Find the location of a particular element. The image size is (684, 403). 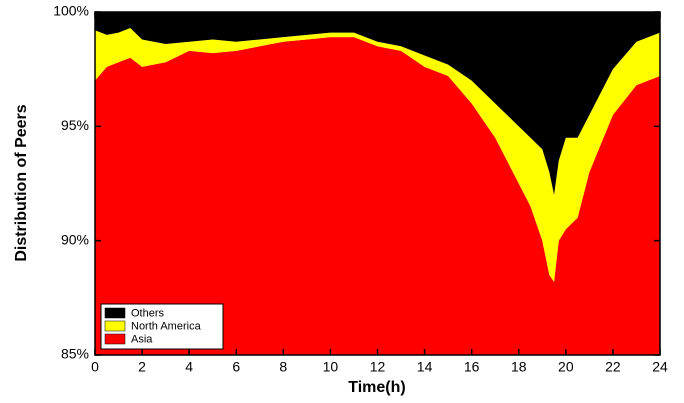

legend-label: Asia is located at coordinates (142, 339).